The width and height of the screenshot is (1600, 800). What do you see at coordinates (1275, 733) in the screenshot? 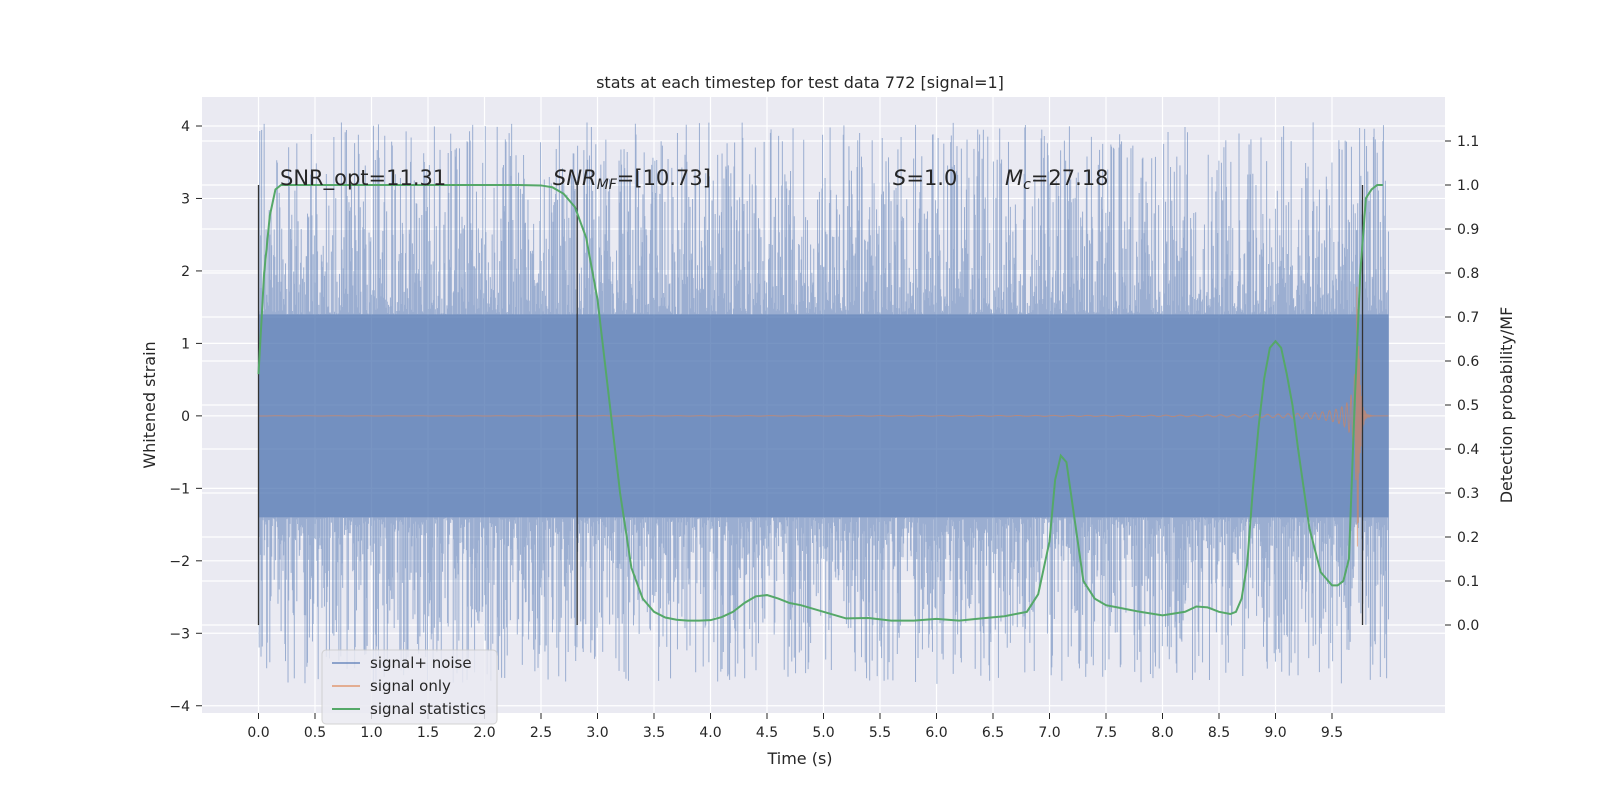
I see `x-tick-label: 9.0` at bounding box center [1275, 733].